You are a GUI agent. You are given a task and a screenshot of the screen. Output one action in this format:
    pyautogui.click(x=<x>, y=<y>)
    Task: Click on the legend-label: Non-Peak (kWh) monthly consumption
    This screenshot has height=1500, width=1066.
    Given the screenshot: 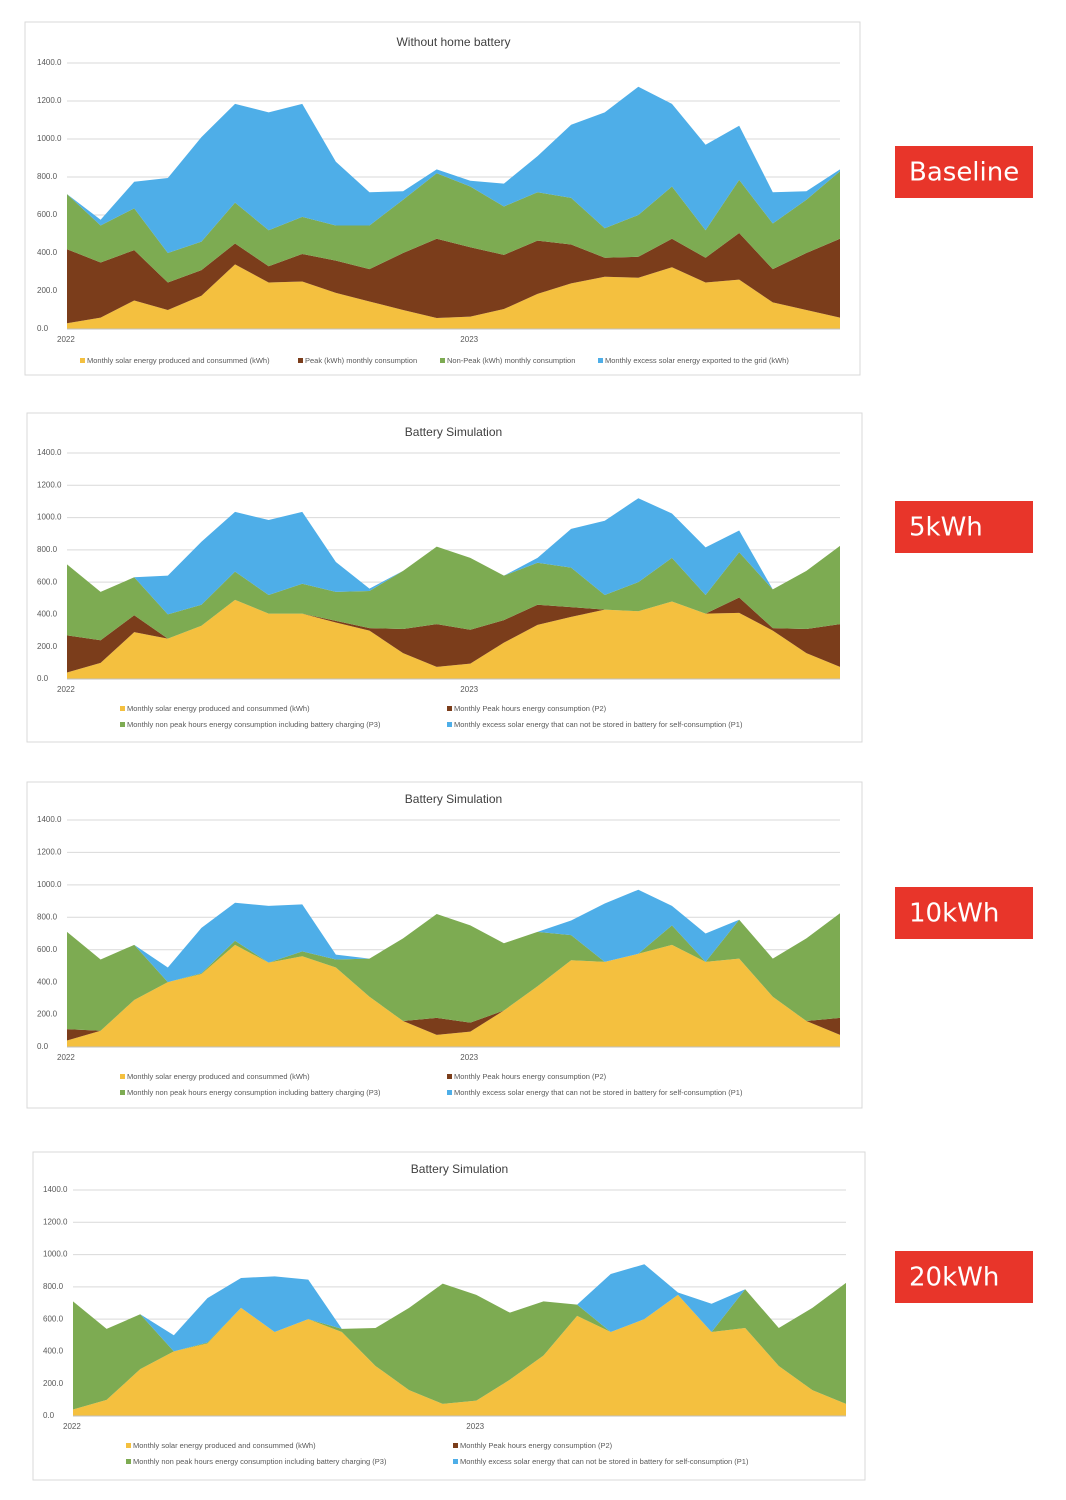 What is the action you would take?
    pyautogui.click(x=511, y=360)
    